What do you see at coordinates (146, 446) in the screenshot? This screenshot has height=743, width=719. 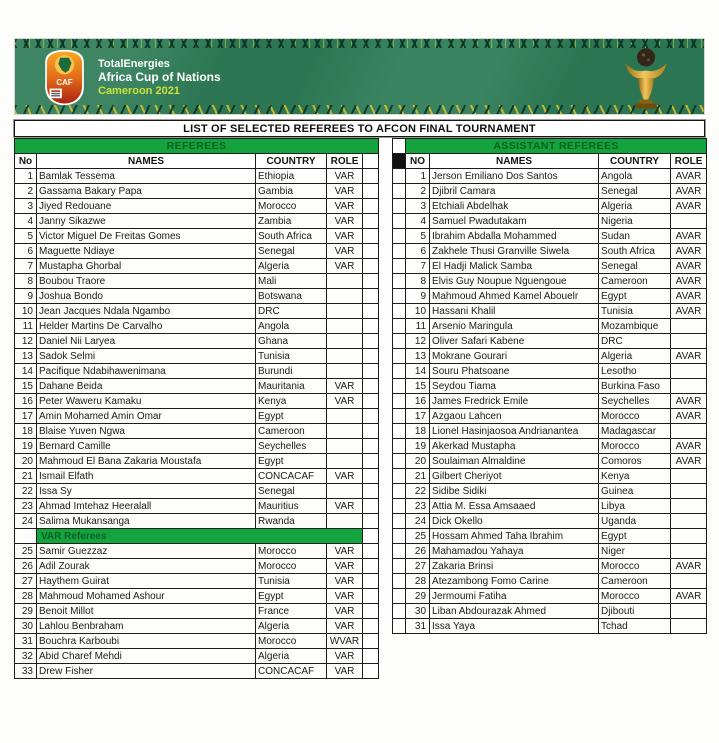 I see `referee-name-cell: Bernard Camille` at bounding box center [146, 446].